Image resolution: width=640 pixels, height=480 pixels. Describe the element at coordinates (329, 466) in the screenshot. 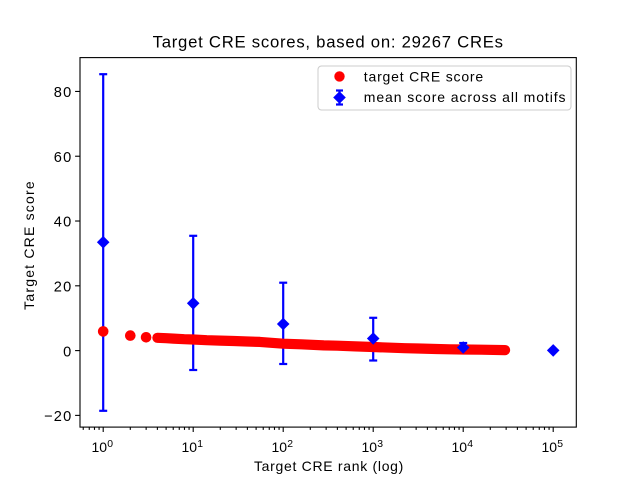

I see `svg-text: Target CRE rank (log)` at that location.